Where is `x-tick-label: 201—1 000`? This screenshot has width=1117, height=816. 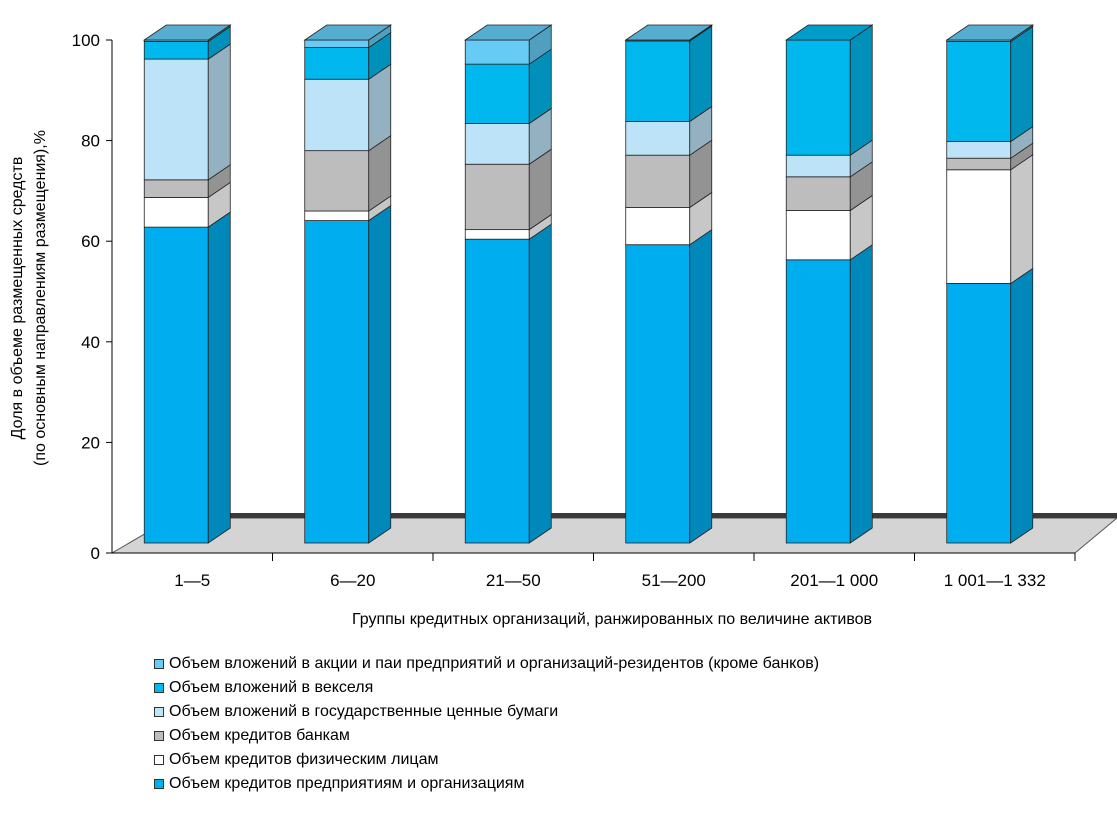 x-tick-label: 201—1 000 is located at coordinates (834, 580).